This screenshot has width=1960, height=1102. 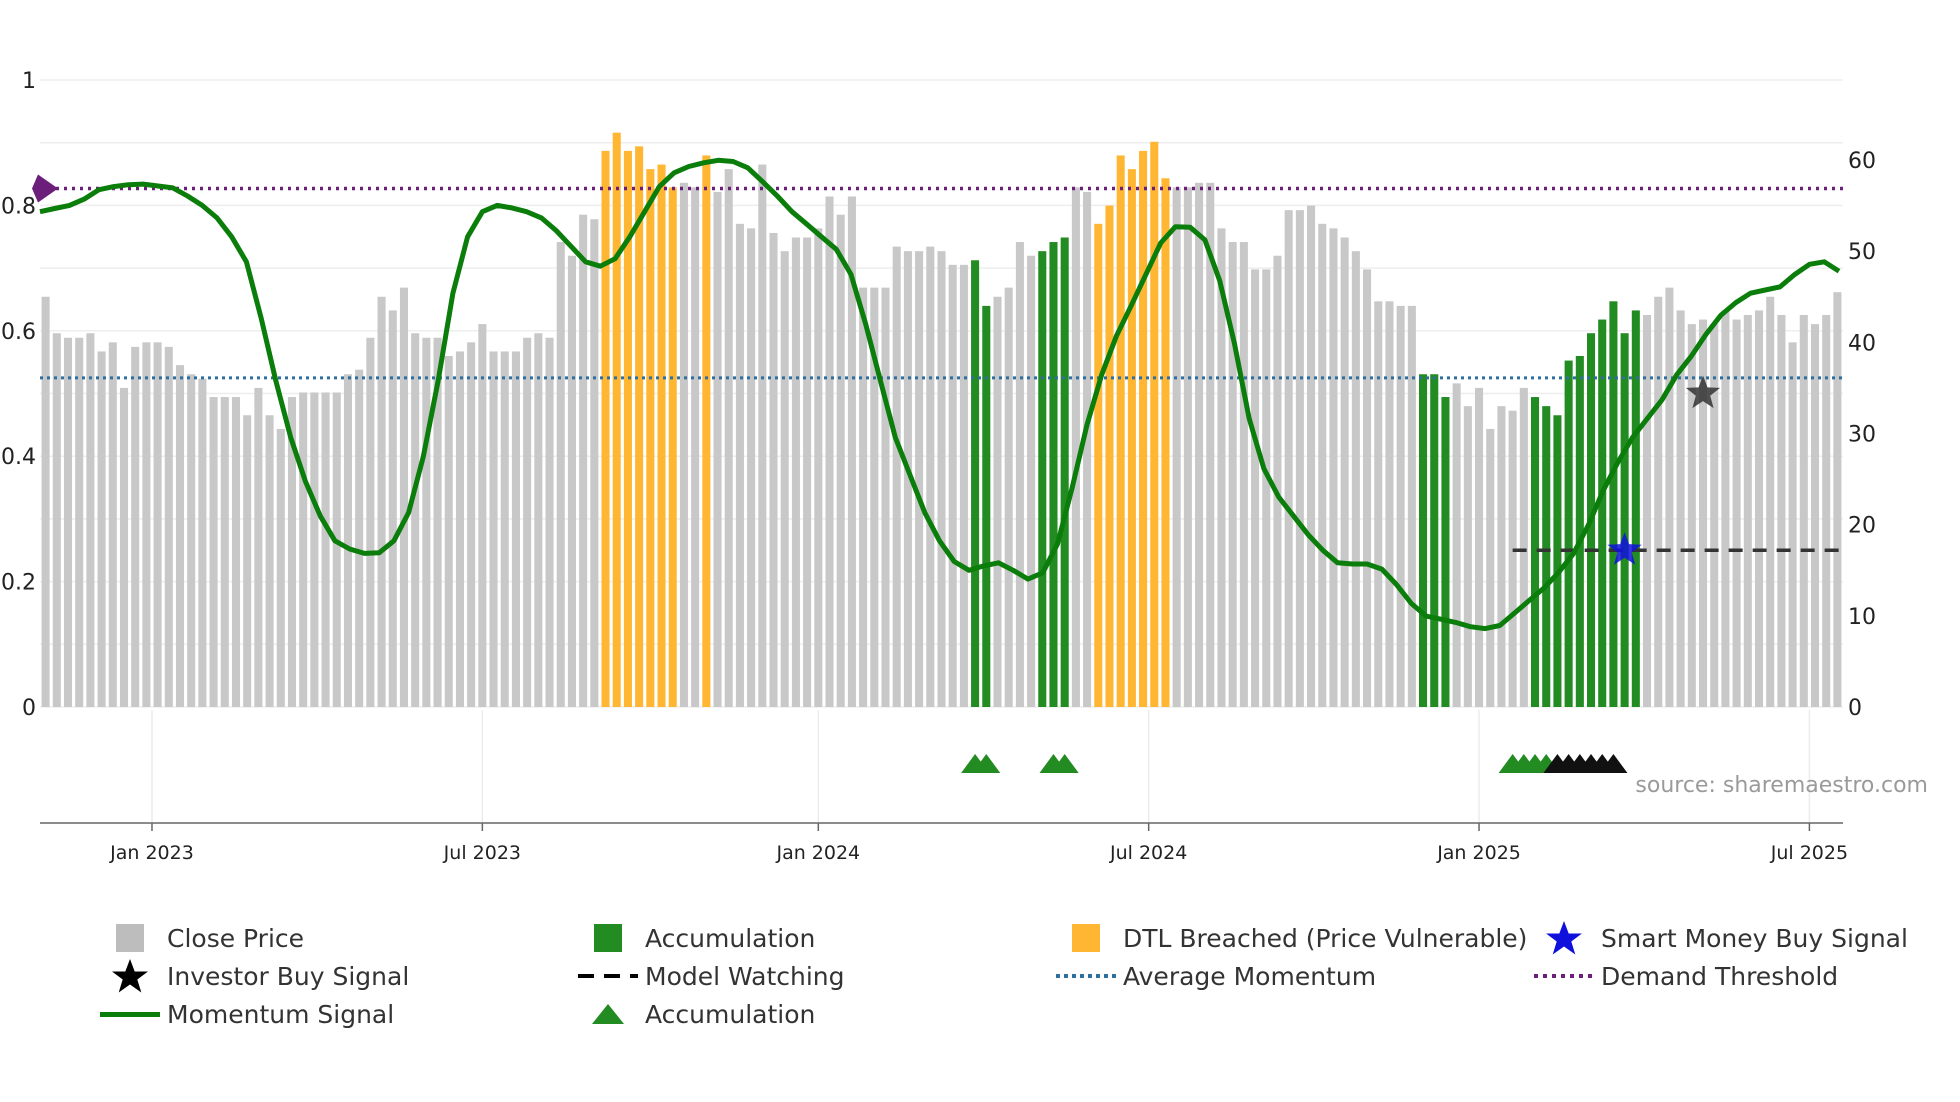 I want to click on legend-label: Accumulation, so click(x=730, y=1014).